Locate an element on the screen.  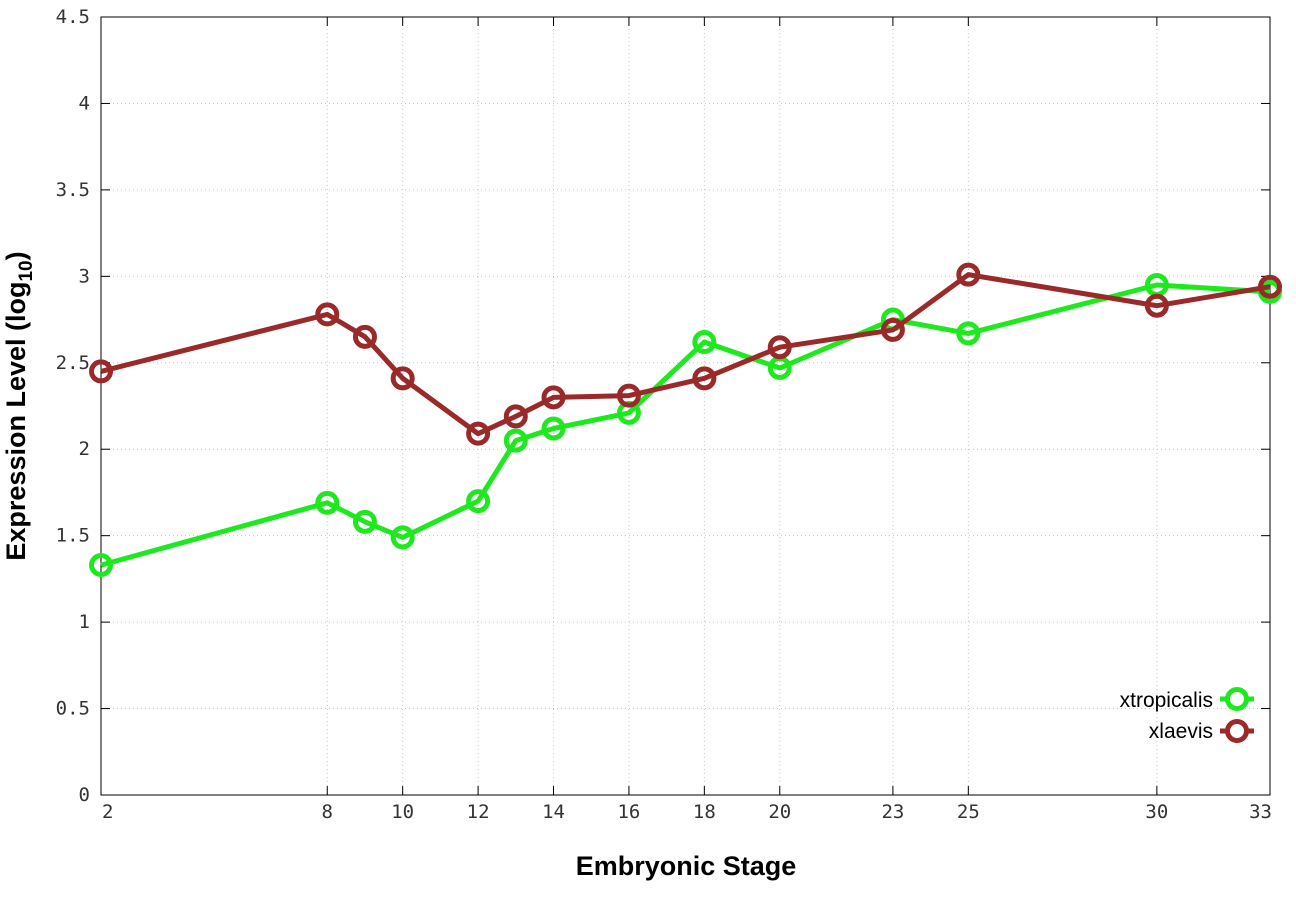
y-tick-label: 4.5 is located at coordinates (73, 17).